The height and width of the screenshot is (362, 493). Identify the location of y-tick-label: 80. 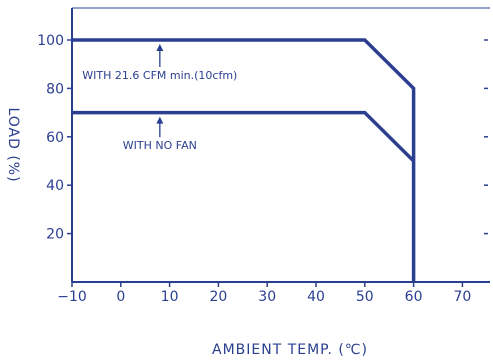
(55, 89).